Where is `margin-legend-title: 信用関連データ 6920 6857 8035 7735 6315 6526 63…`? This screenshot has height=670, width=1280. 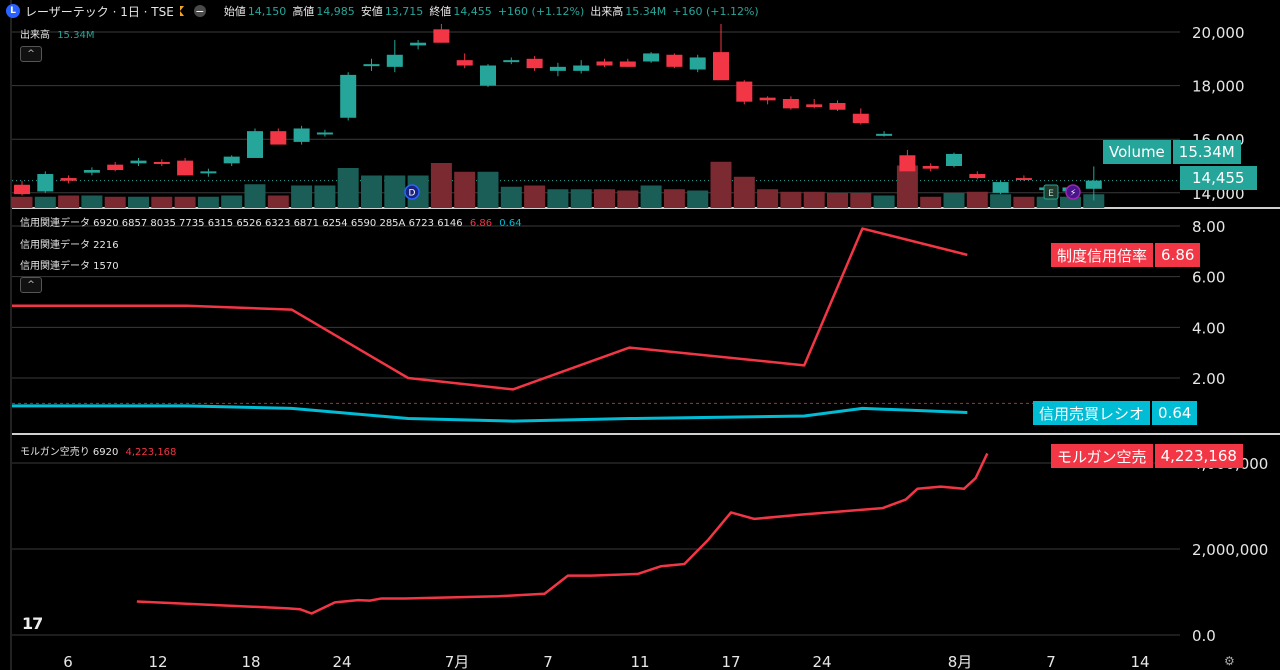 margin-legend-title: 信用関連データ 6920 6857 8035 7735 6315 6526 63… is located at coordinates (241, 223).